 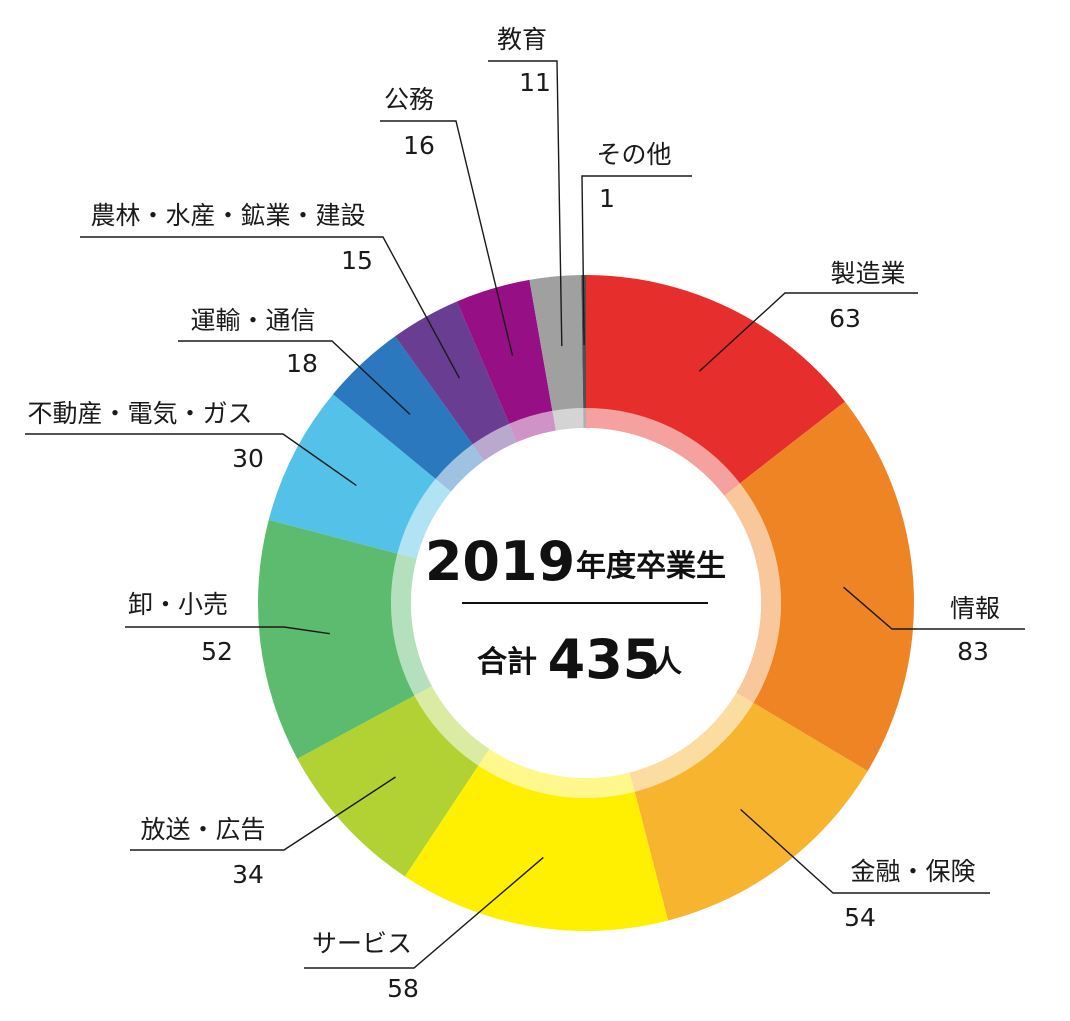 I want to click on slice-5-inner-band, so click(x=452, y=726).